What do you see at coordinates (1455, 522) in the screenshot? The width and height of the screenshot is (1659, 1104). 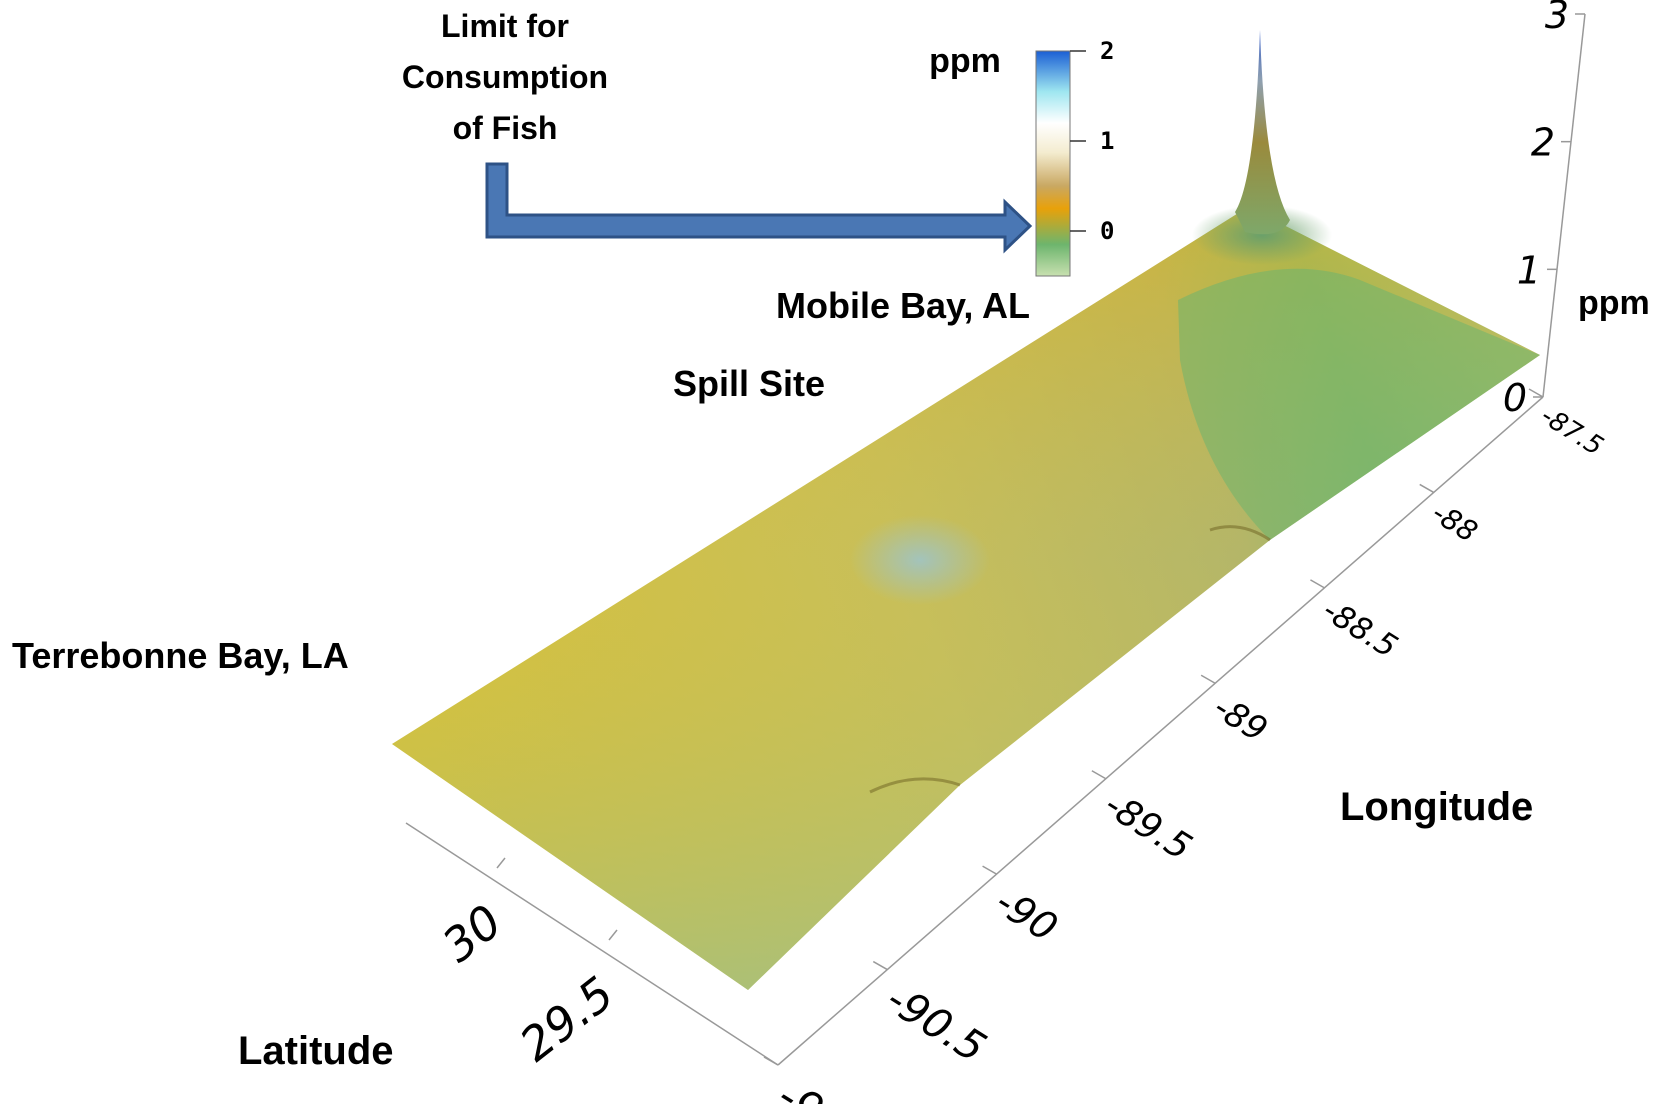 I see `longitude-tick-label: -88` at bounding box center [1455, 522].